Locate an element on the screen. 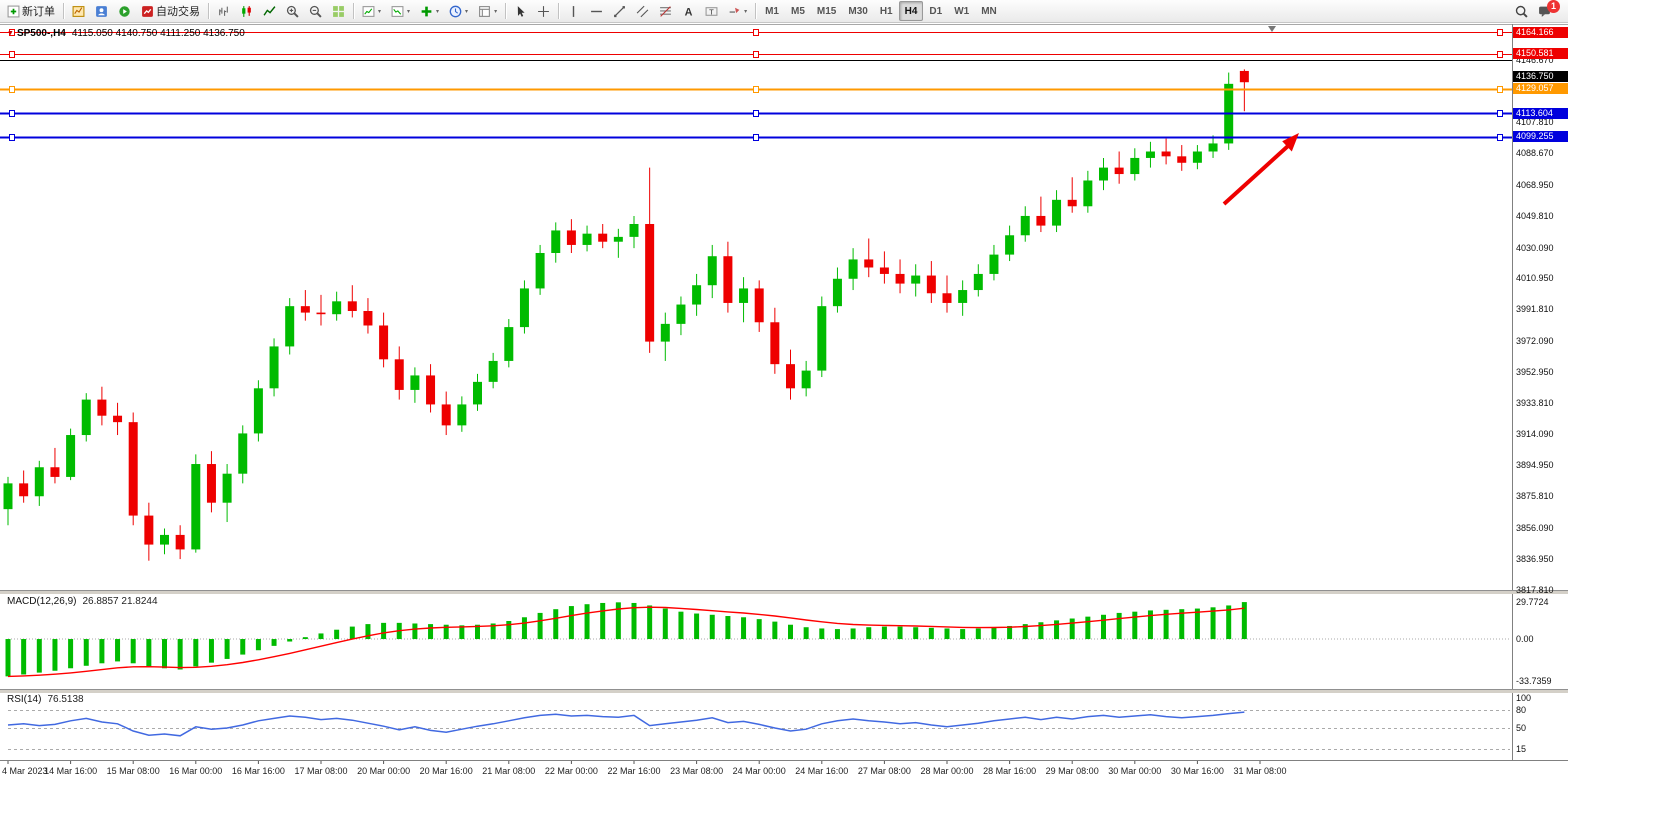  price-axis-label: 3817.810 is located at coordinates (1535, 589).